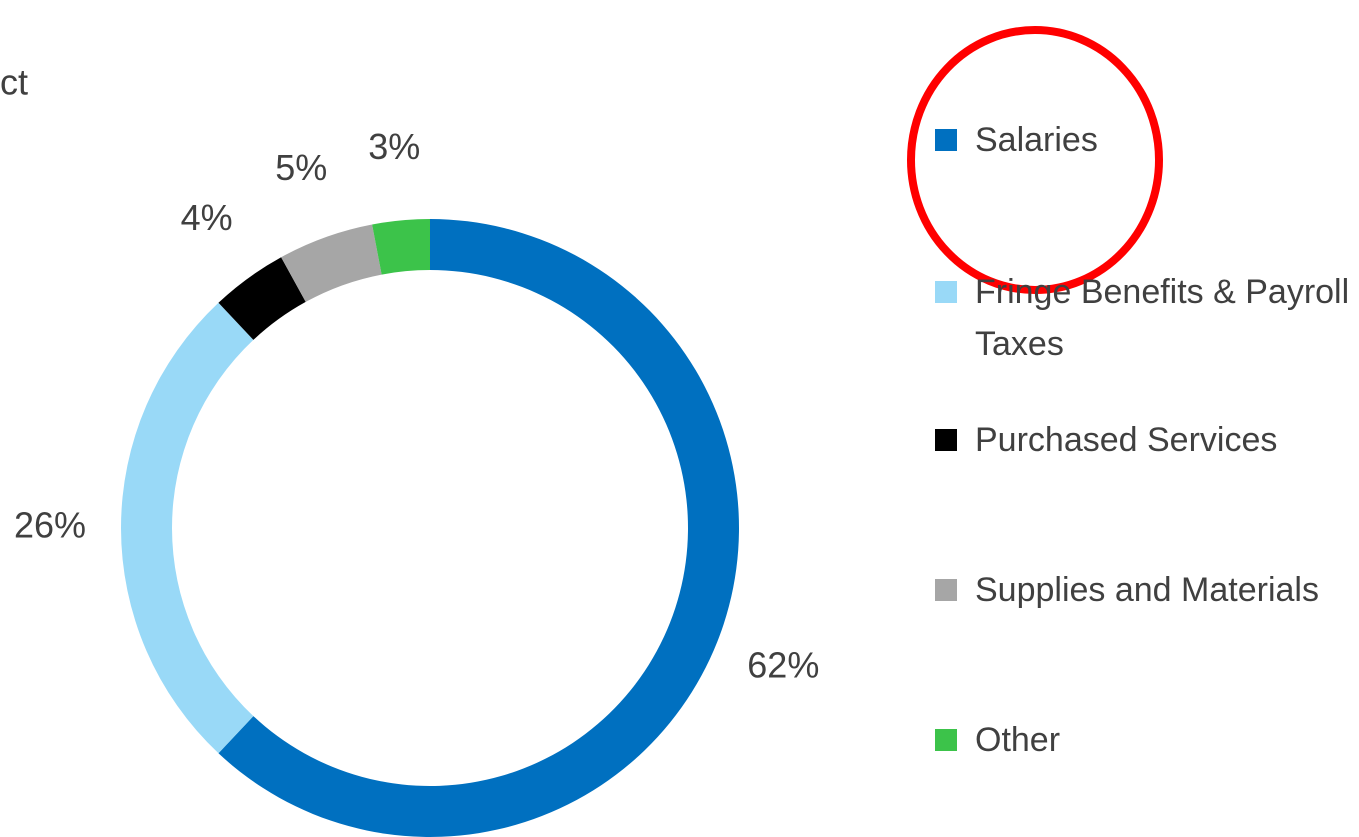  I want to click on data-label: 3%, so click(394, 146).